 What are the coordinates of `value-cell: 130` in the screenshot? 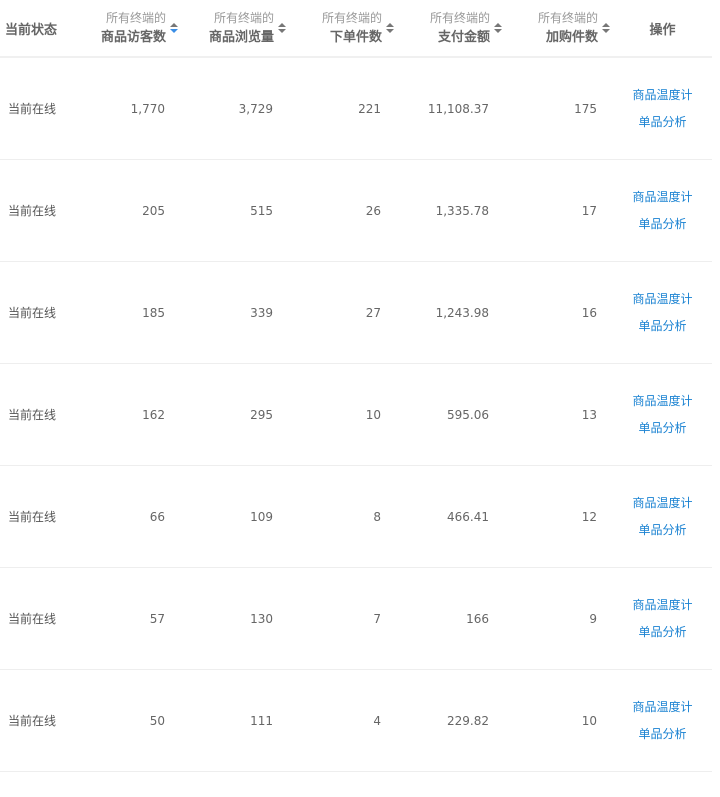 It's located at (235, 618).